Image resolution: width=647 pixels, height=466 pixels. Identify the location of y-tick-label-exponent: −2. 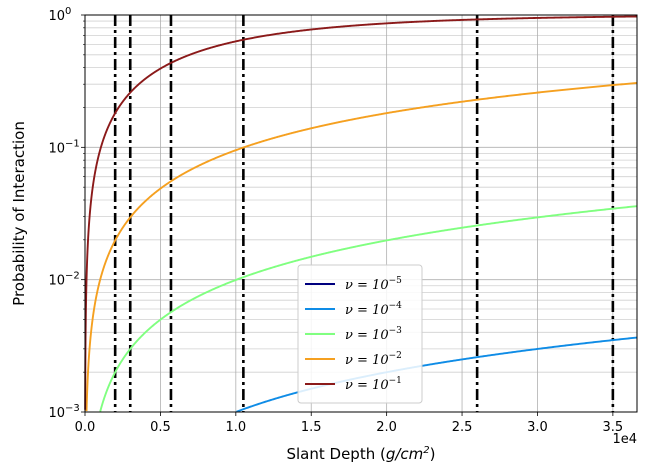
(72, 276).